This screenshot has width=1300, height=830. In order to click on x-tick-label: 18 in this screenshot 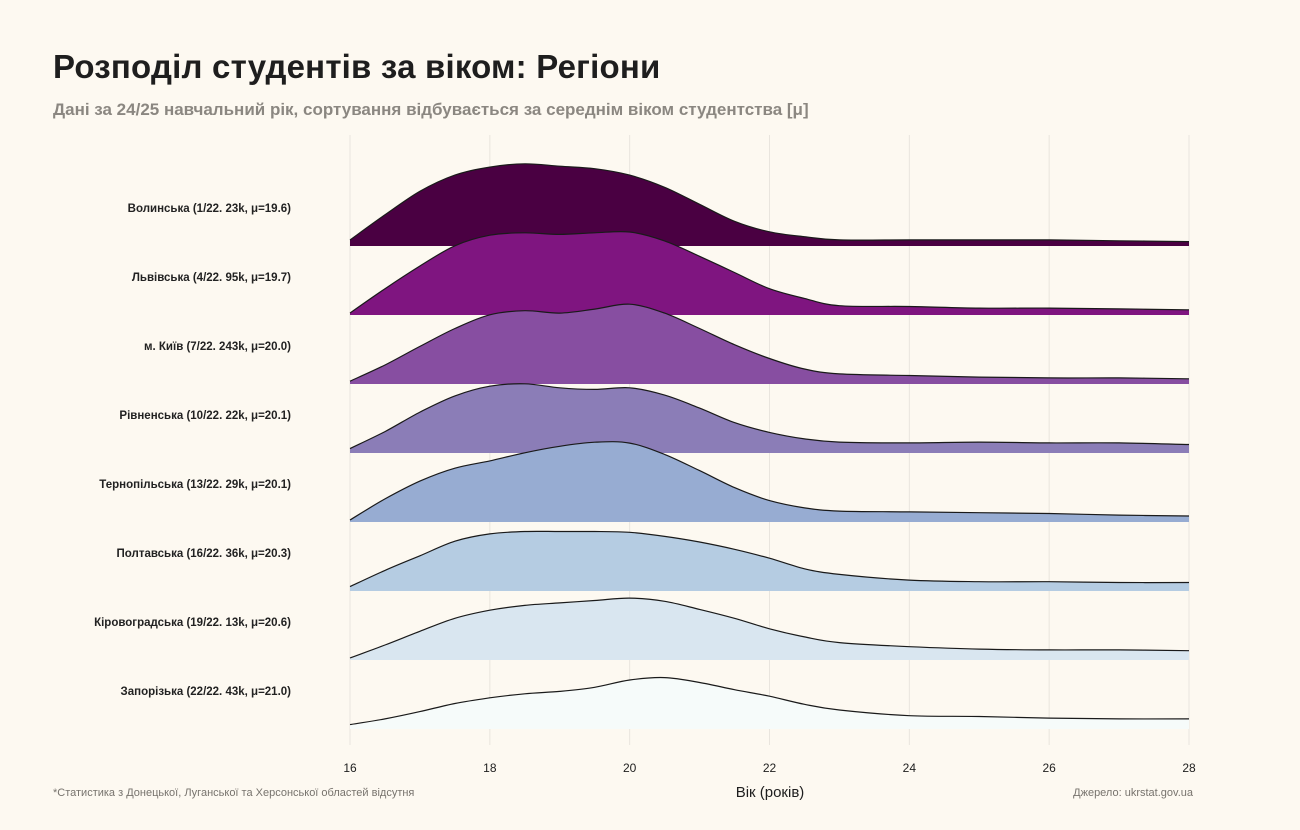, I will do `click(490, 768)`.